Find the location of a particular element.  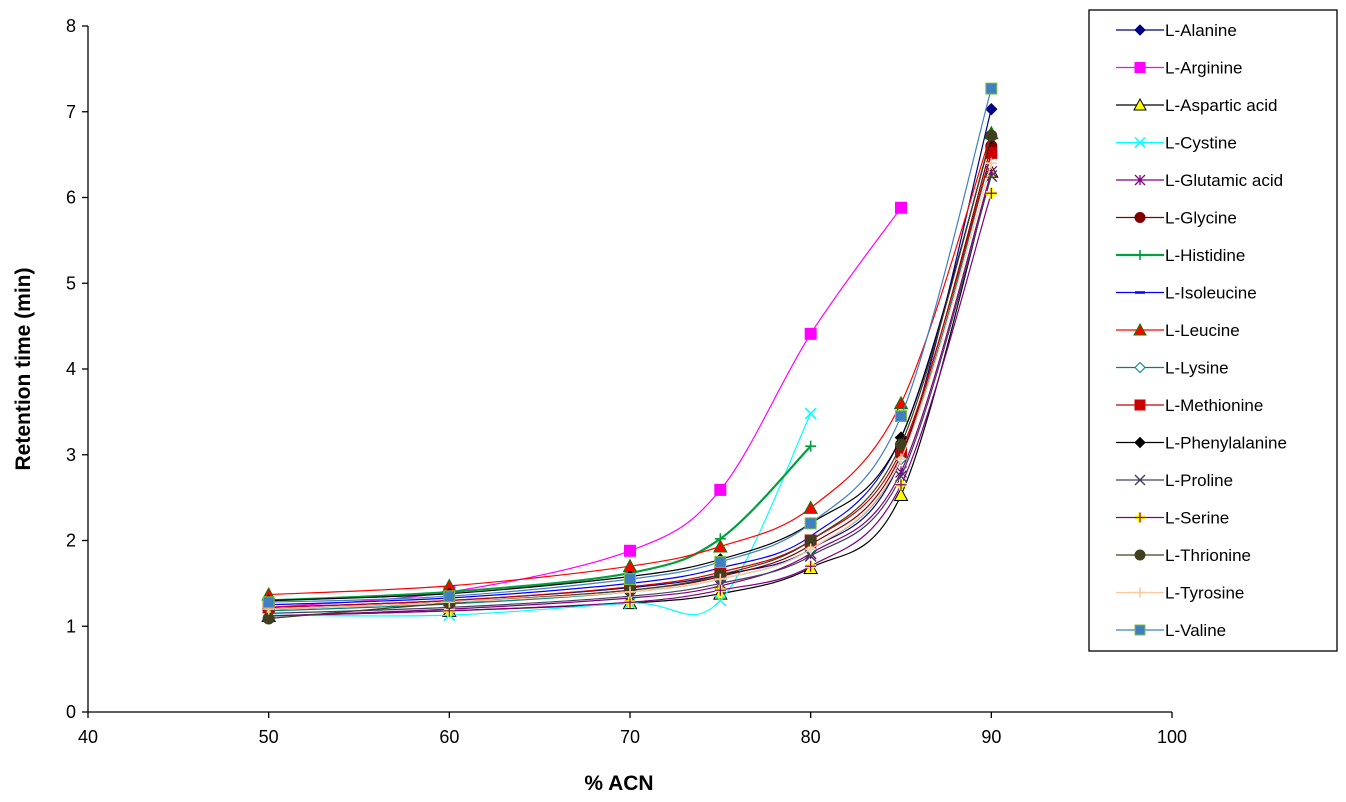

x-tick-label: 90 is located at coordinates (991, 737).